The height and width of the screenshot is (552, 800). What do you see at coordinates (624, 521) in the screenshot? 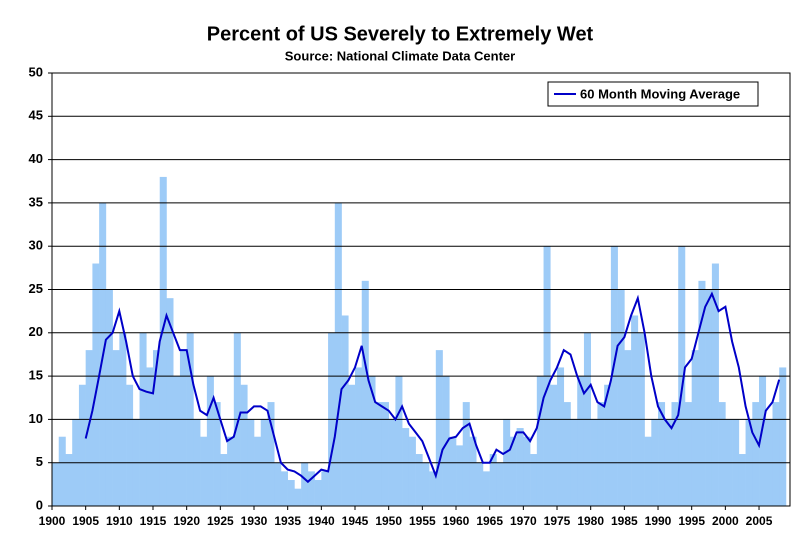
I see `x-tick-label: 1985` at bounding box center [624, 521].